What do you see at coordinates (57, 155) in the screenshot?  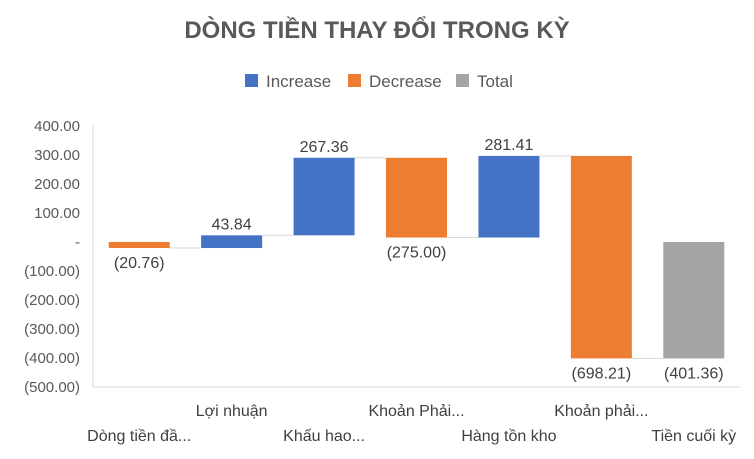 I see `y-tick-label: 300.00` at bounding box center [57, 155].